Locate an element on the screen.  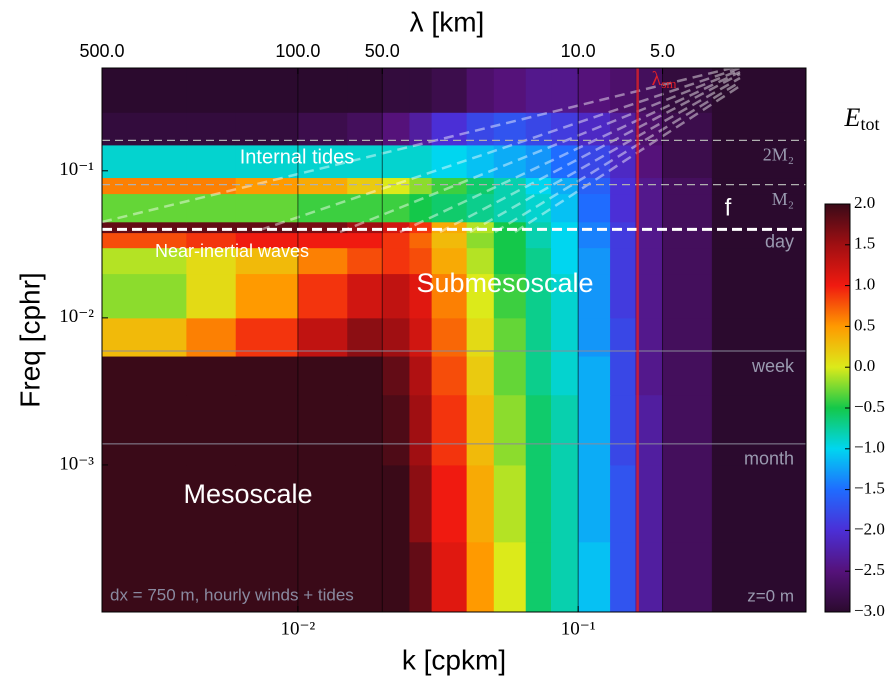
colorbar-tick-label: 2.0 is located at coordinates (864, 202).